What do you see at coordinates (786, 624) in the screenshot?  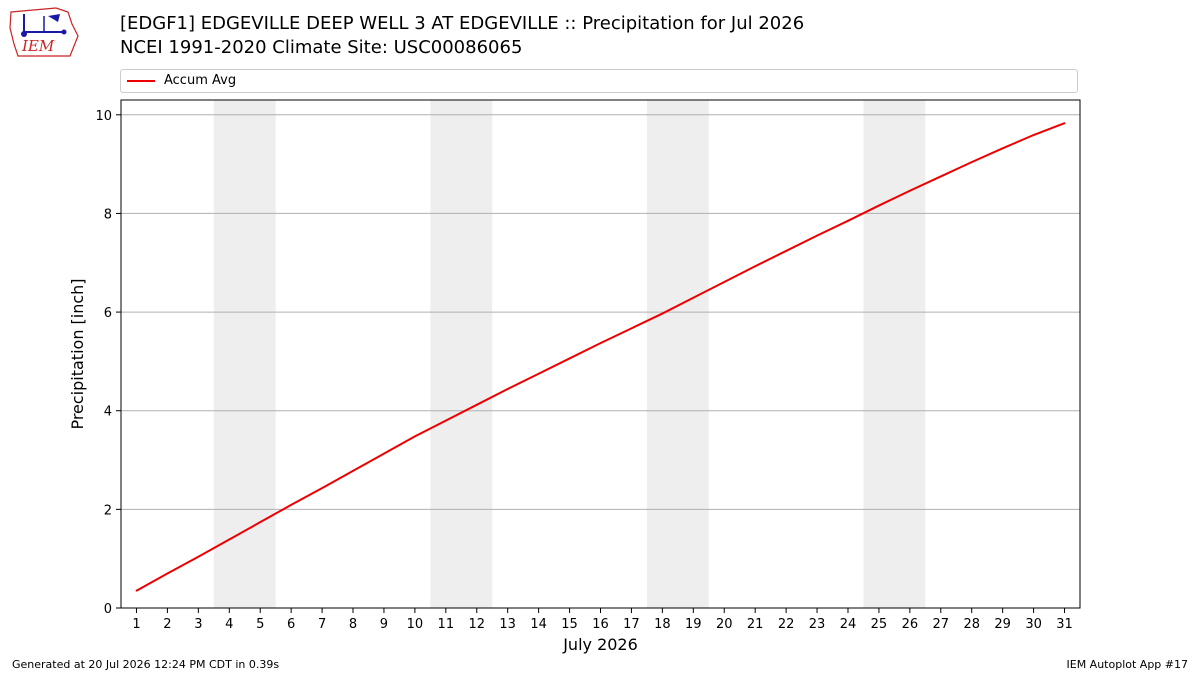 I see `x-tick-label-22: 22` at bounding box center [786, 624].